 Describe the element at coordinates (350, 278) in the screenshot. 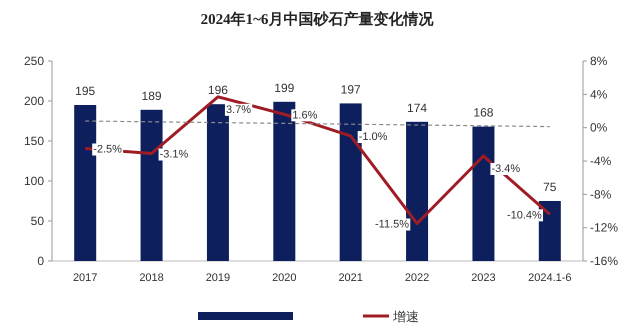

I see `x-tick-label: 2021` at that location.